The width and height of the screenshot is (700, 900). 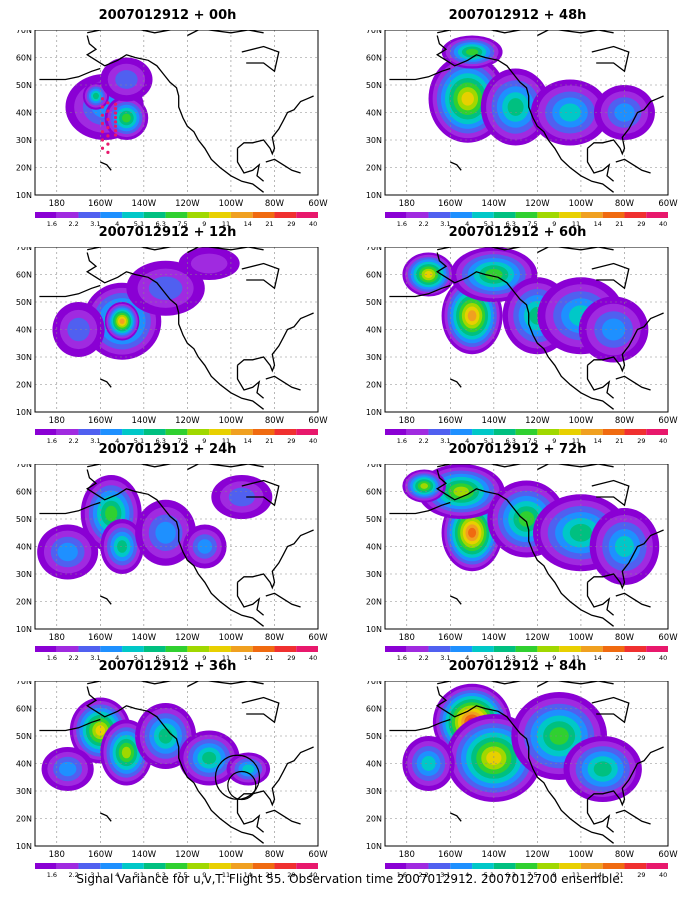 What do you see at coordinates (517, 15) in the screenshot?
I see `panel-title: 2007012912 + 48h` at bounding box center [517, 15].